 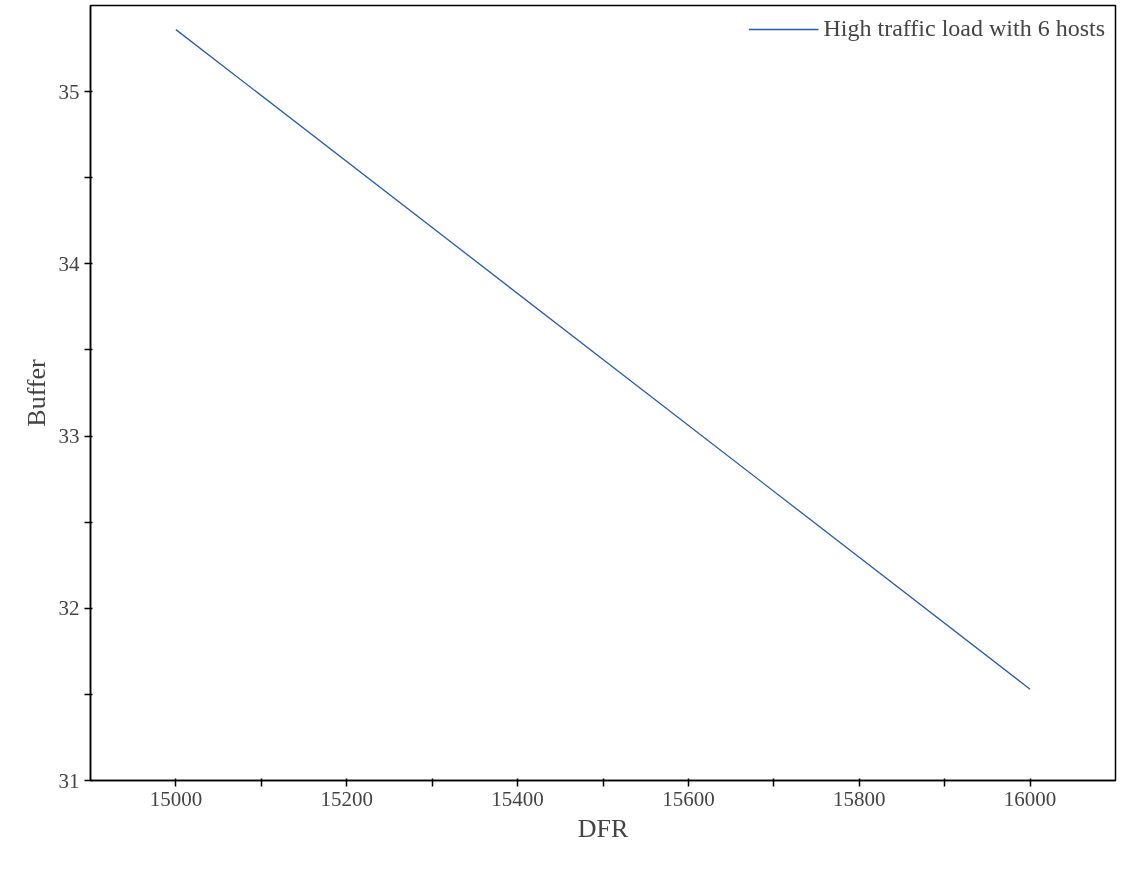 I want to click on y-tick-label: 32, so click(x=69, y=608).